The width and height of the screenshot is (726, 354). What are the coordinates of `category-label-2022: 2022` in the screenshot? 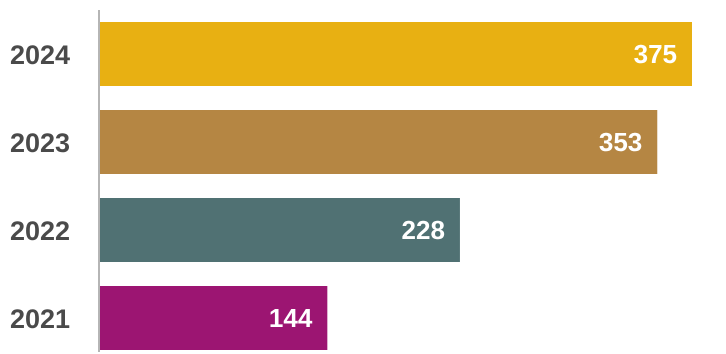 It's located at (40, 231).